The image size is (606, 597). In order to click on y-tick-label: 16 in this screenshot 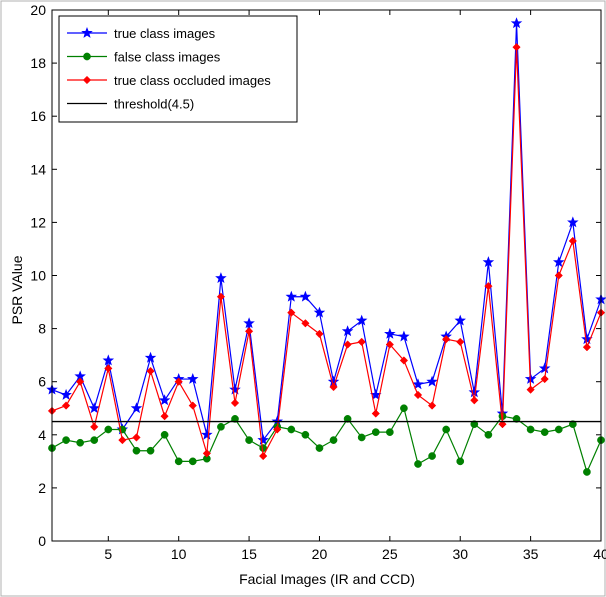, I will do `click(38, 116)`.